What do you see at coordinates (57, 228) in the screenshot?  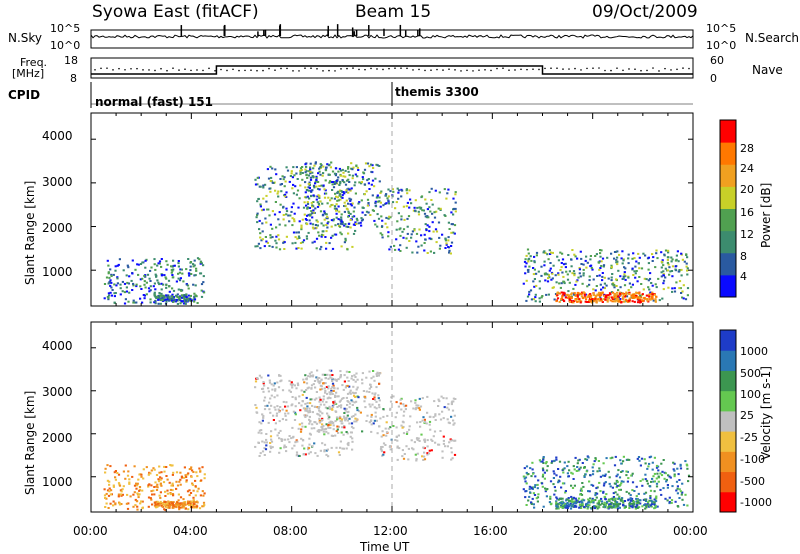 I see `power-ytick-2000: 2000` at bounding box center [57, 228].